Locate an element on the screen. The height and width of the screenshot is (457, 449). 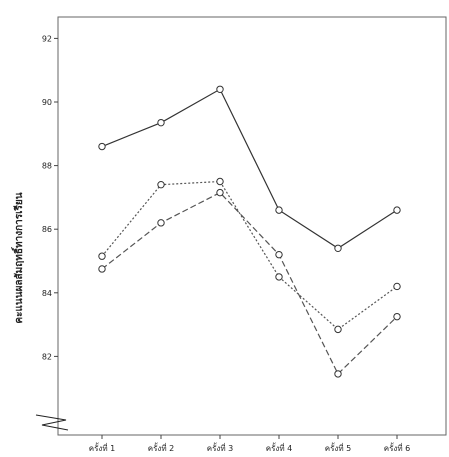
y-axis-title: คะแนนผลสัมฤทธิ์ทางการเรียน is located at coordinates (18, 257).